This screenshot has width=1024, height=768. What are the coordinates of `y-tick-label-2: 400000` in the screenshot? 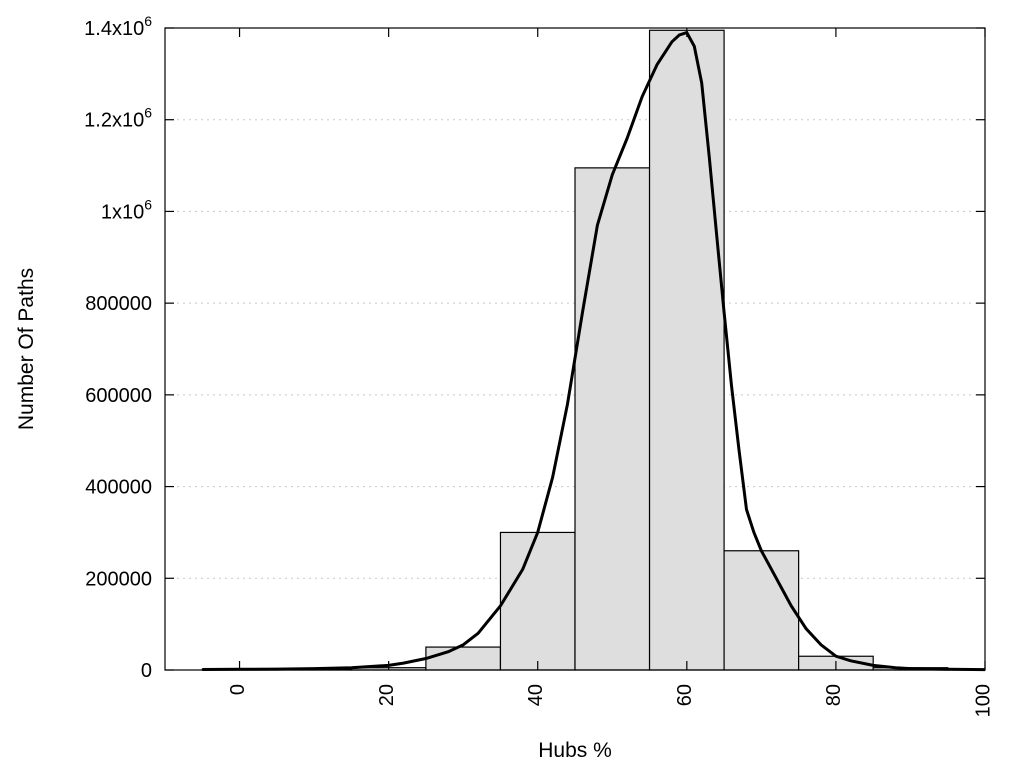 It's located at (118, 488).